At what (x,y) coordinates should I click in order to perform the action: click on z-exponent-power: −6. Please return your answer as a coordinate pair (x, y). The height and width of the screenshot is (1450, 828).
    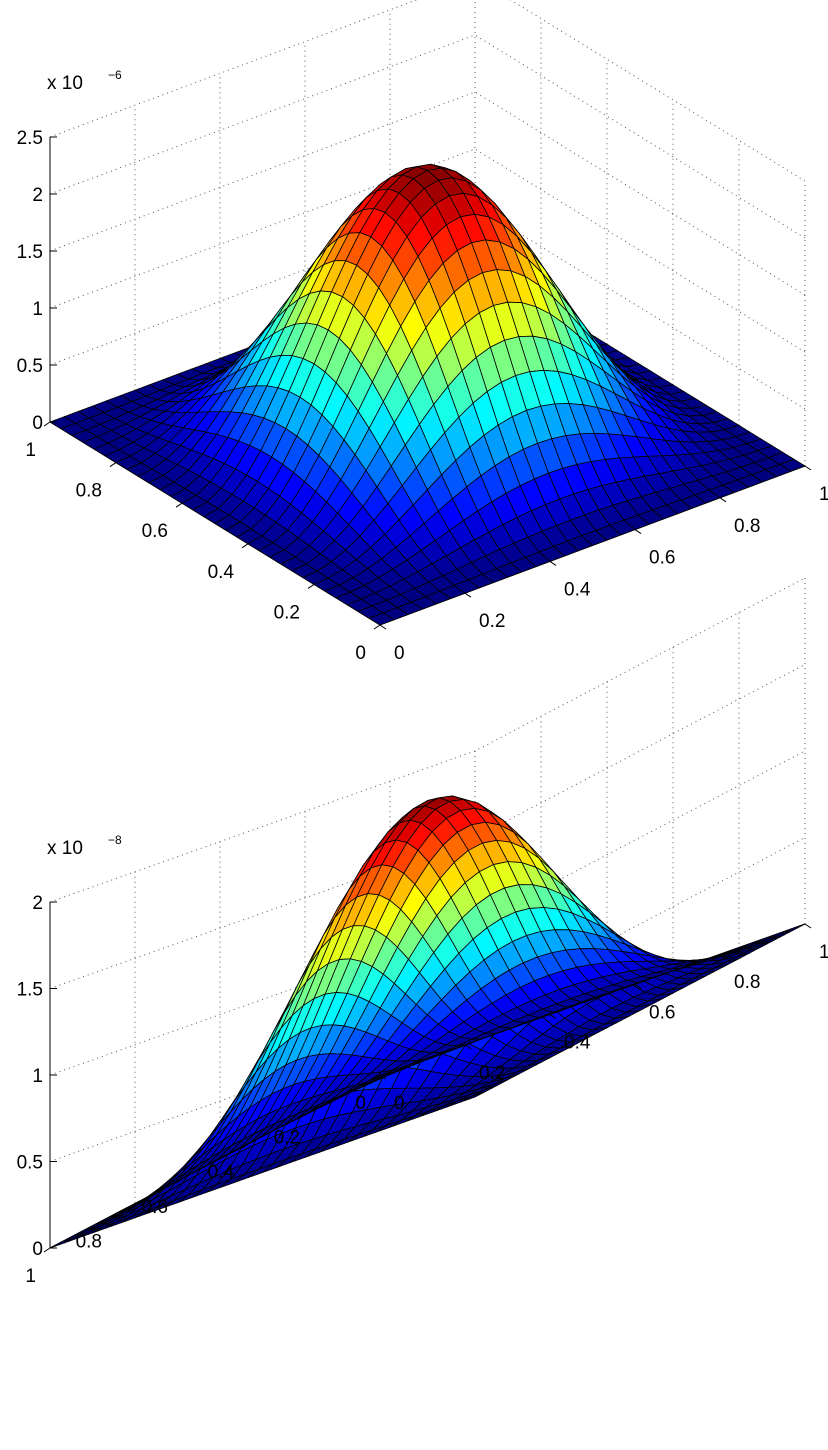
    Looking at the image, I should click on (115, 75).